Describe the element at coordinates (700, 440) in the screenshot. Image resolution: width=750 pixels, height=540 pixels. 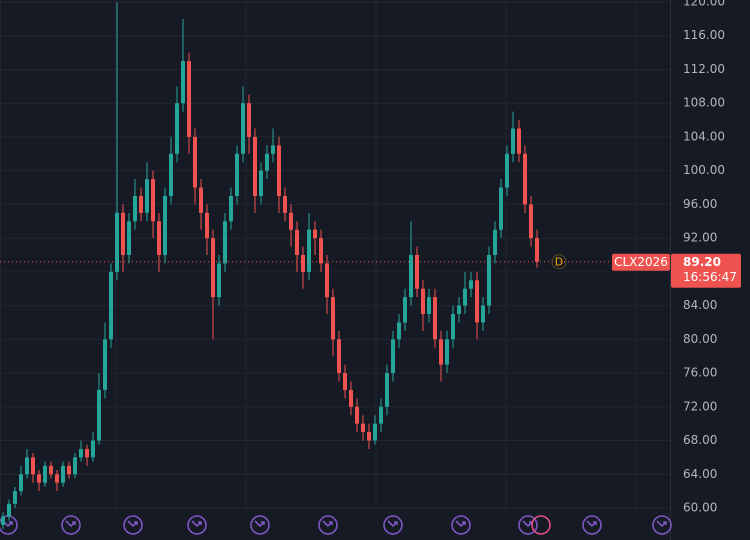
I see `y-tick-label: 68.00` at that location.